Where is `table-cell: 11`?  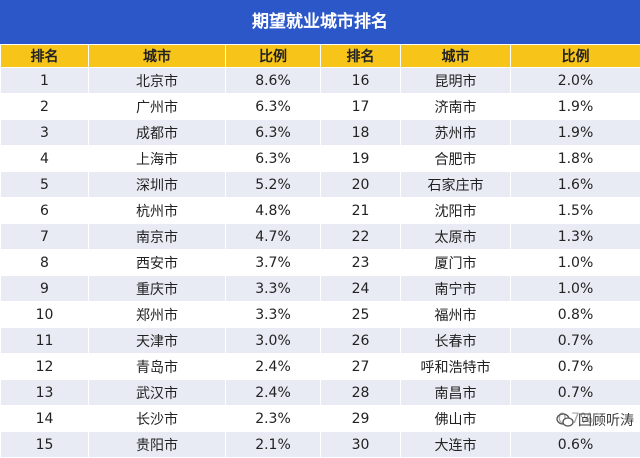 table-cell: 11 is located at coordinates (45, 341).